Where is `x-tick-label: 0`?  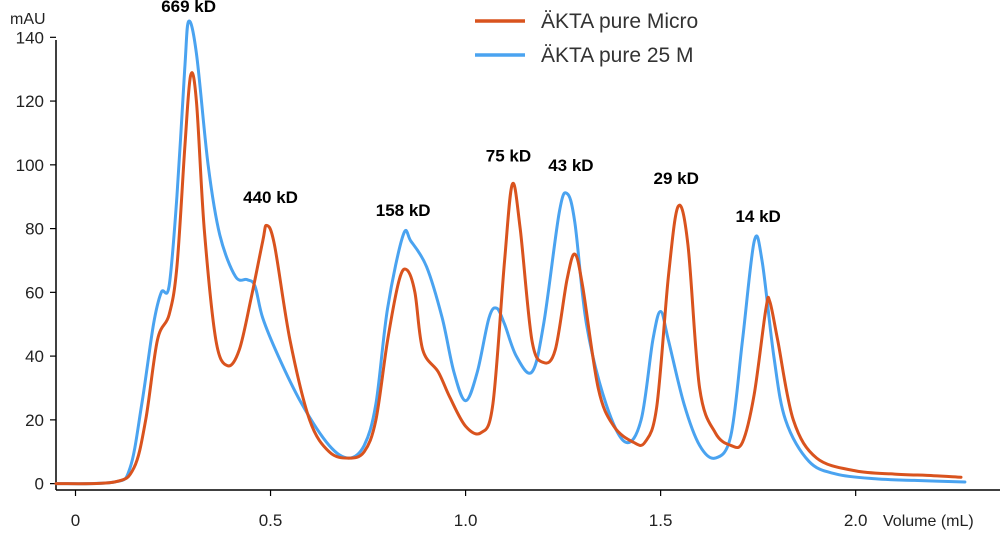
x-tick-label: 0 is located at coordinates (75, 520).